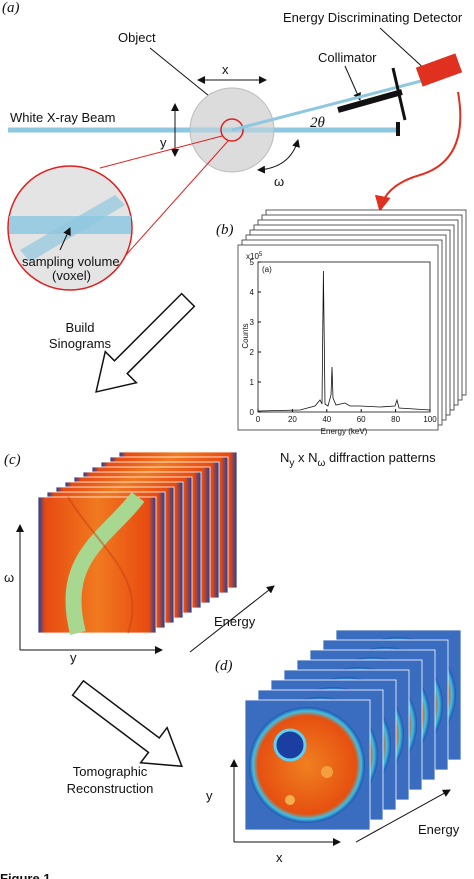 This screenshot has height=879, width=474. Describe the element at coordinates (361, 419) in the screenshot. I see `x-tick-label: 60` at that location.